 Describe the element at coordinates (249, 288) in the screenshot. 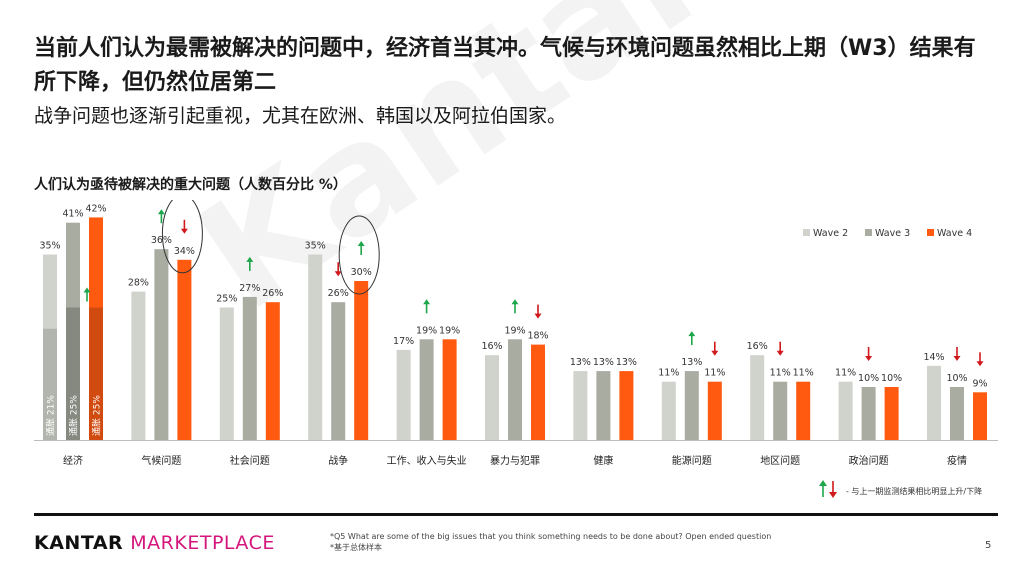

I see `data-label: 27%` at that location.